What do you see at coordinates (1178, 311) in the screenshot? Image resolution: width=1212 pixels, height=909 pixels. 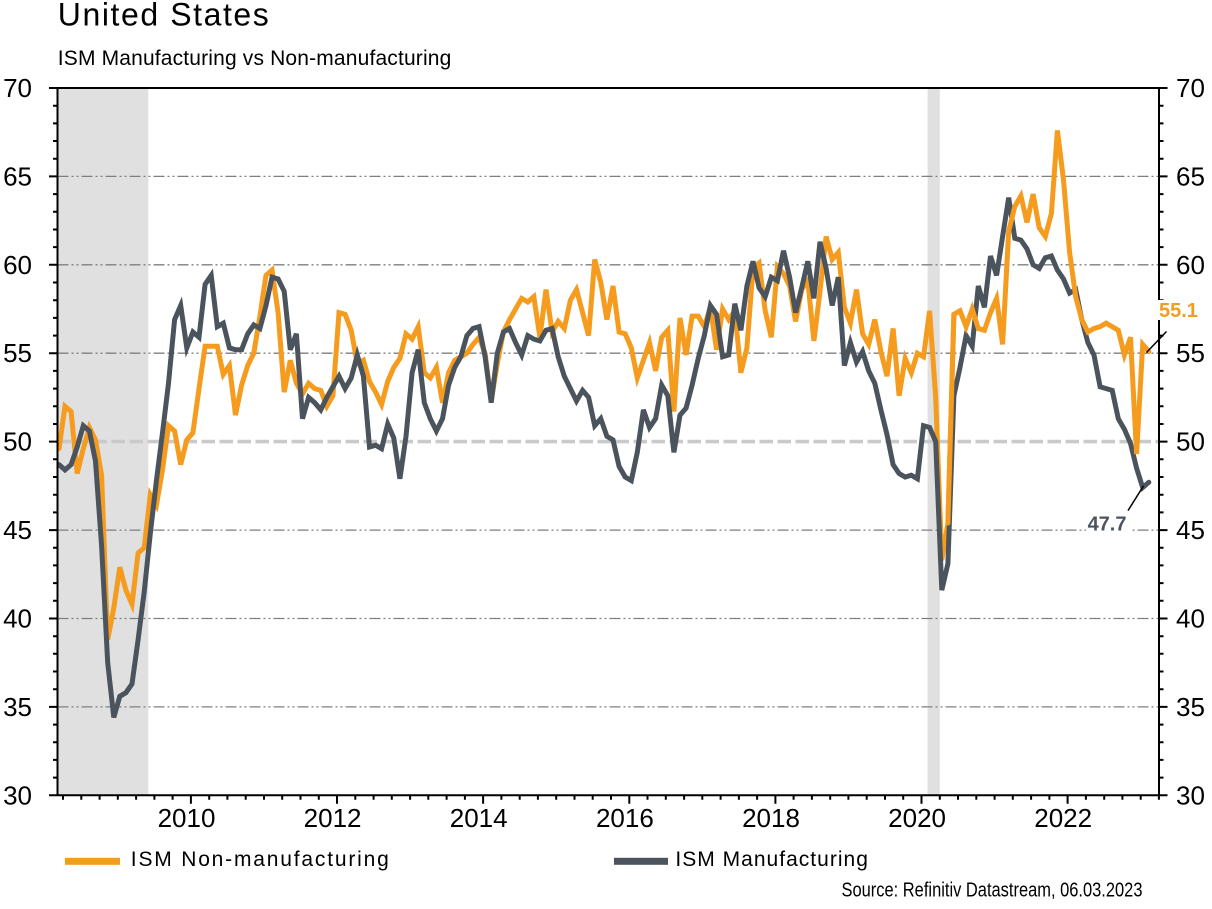 I see `svg-text: 55.1` at bounding box center [1178, 311].